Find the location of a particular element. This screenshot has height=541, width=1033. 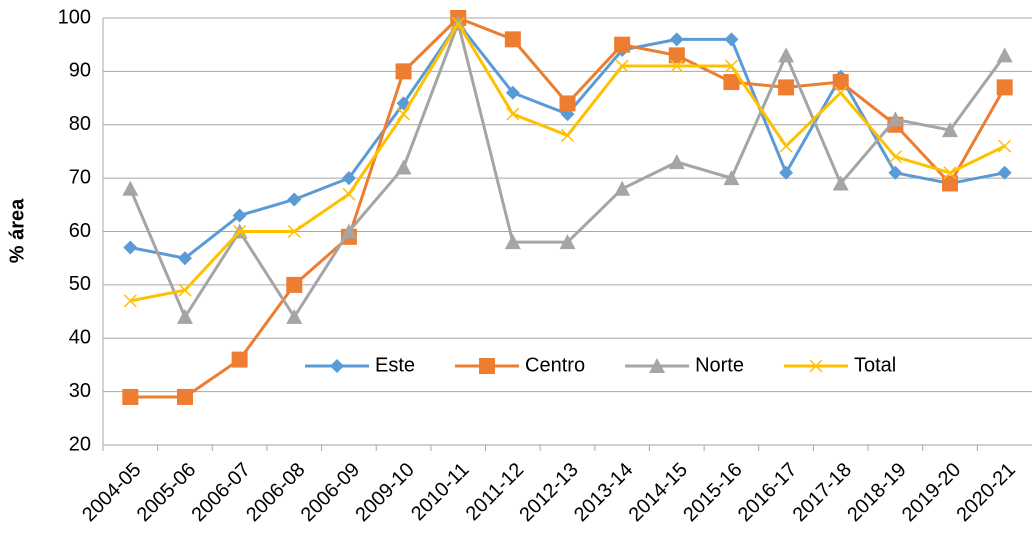

x-tick-label: 2004-05 is located at coordinates (111, 492).